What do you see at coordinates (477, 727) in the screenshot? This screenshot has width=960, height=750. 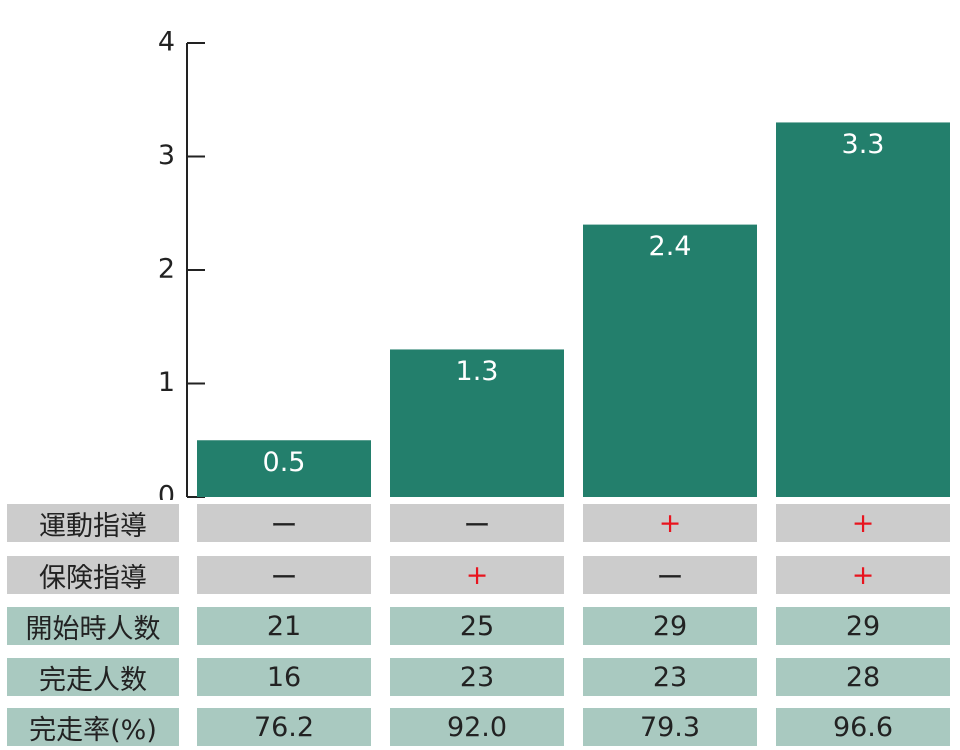 I see `table-cell: 92.0` at bounding box center [477, 727].